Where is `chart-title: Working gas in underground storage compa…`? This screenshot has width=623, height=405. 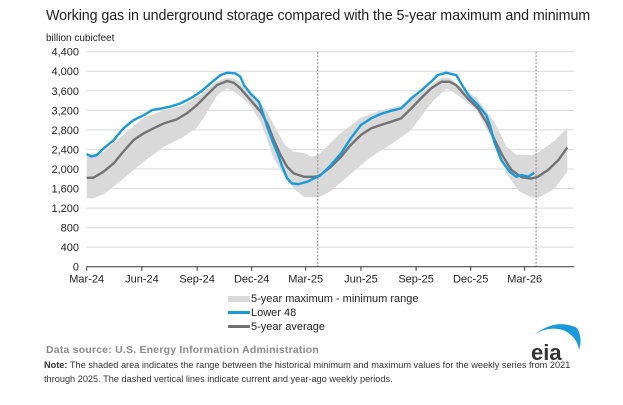 chart-title: Working gas in underground storage compa… is located at coordinates (318, 16).